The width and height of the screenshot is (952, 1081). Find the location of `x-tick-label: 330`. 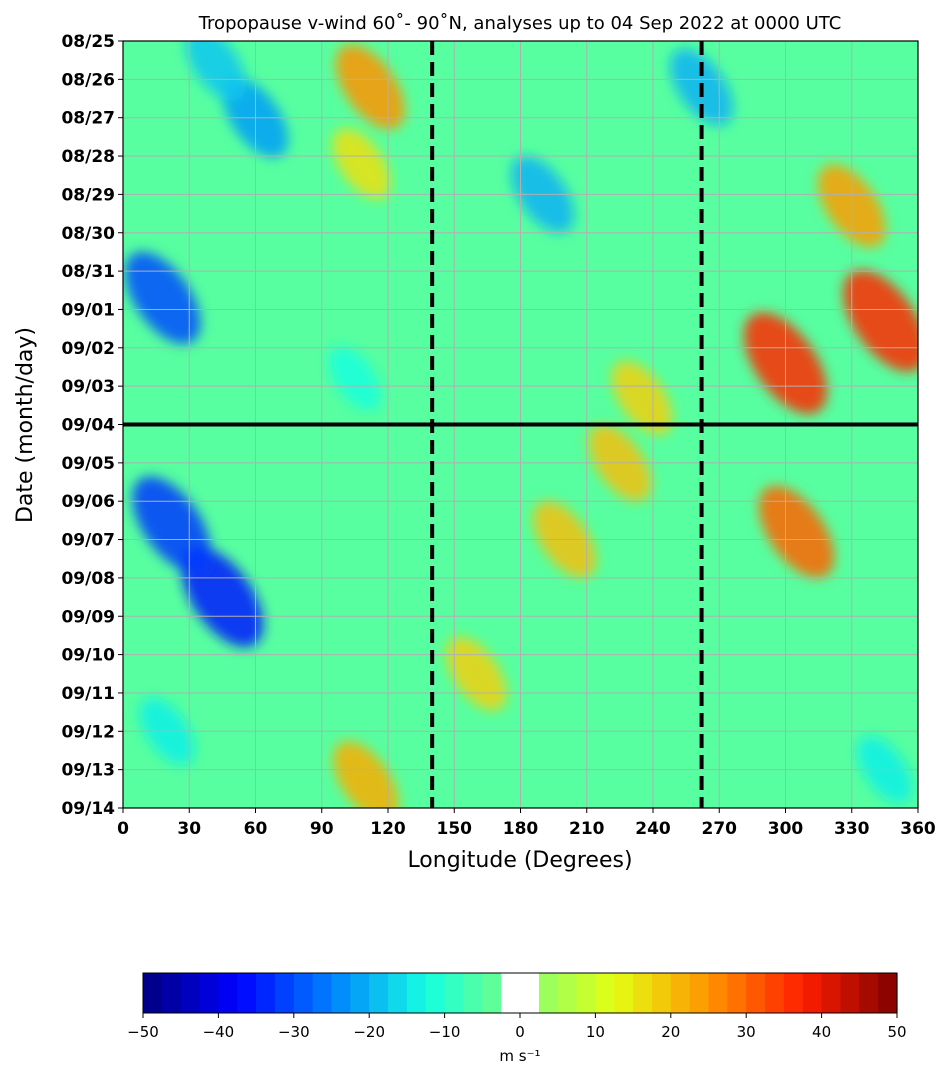

x-tick-label: 330 is located at coordinates (852, 829).